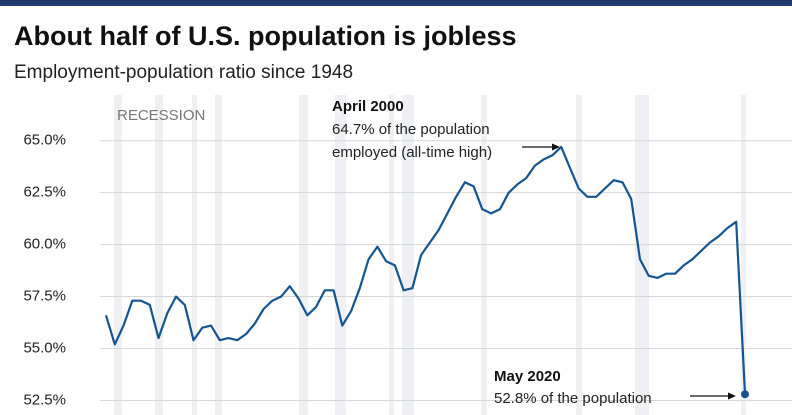  What do you see at coordinates (265, 36) in the screenshot?
I see `chart-title: About half of U.S. population is jobless` at bounding box center [265, 36].